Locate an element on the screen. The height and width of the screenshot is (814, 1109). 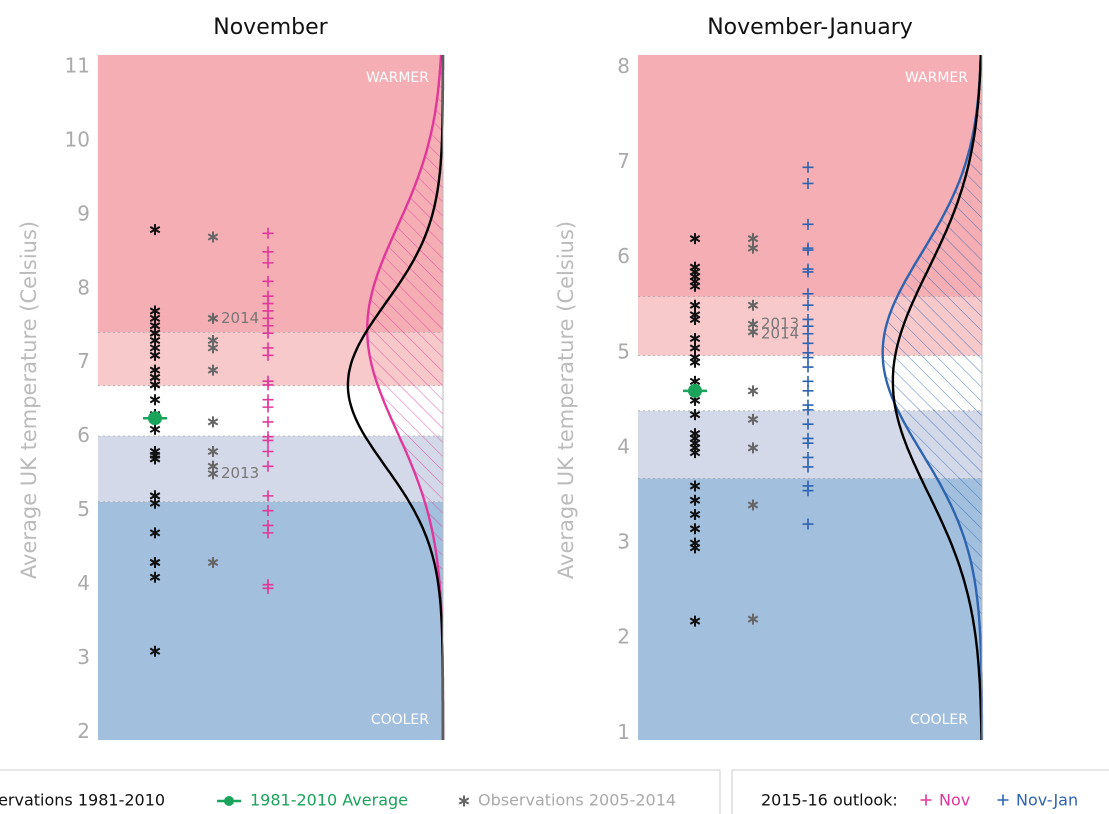
legend-label: Nov is located at coordinates (954, 800).